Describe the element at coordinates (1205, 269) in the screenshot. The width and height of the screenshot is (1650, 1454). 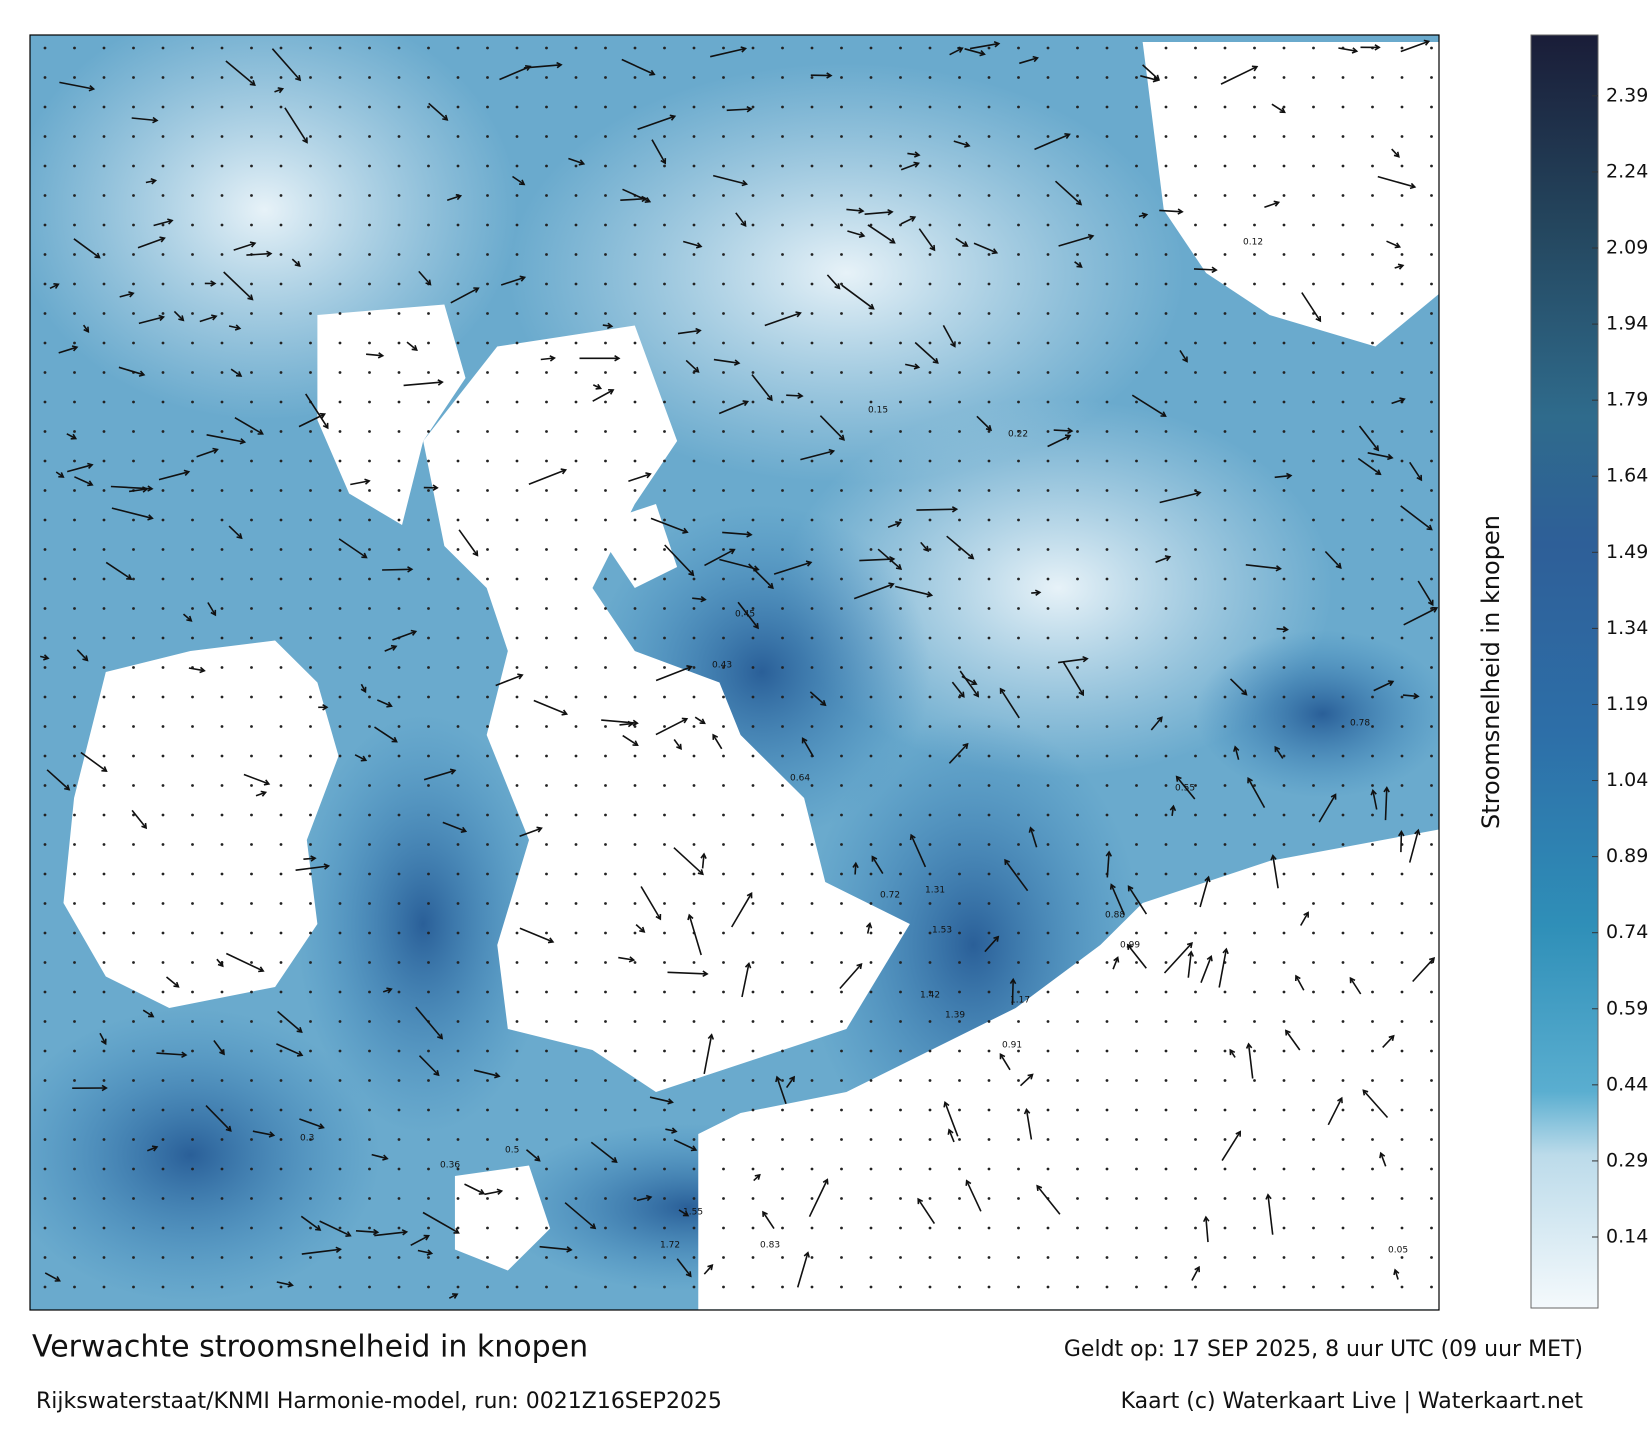
I see `current-arrow` at that location.